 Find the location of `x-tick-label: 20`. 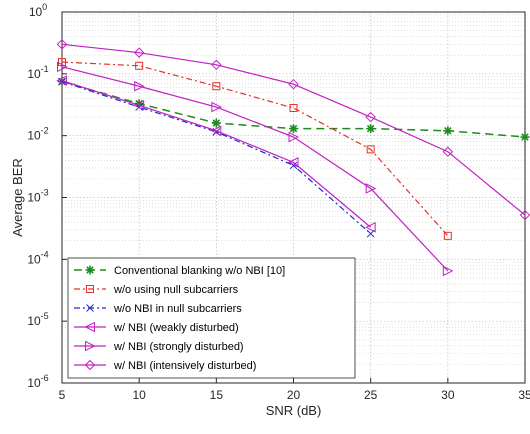

x-tick-label: 20 is located at coordinates (294, 395).